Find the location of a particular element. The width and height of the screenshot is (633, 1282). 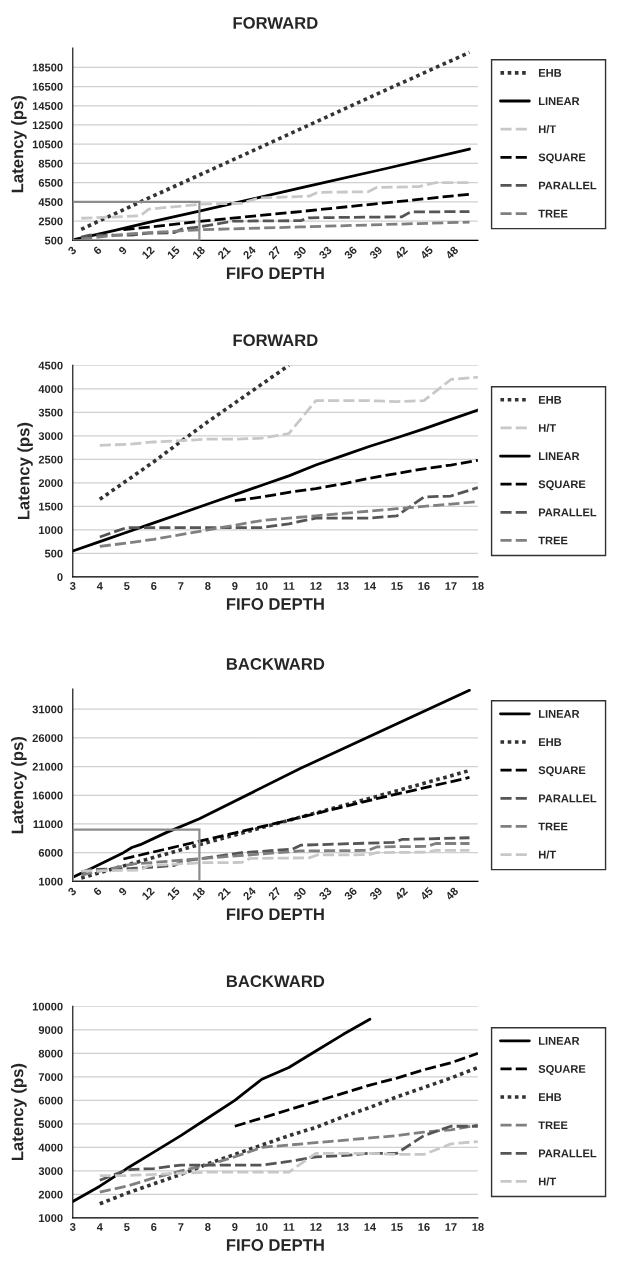

y-tick-label: 9000 is located at coordinates (50, 1030).